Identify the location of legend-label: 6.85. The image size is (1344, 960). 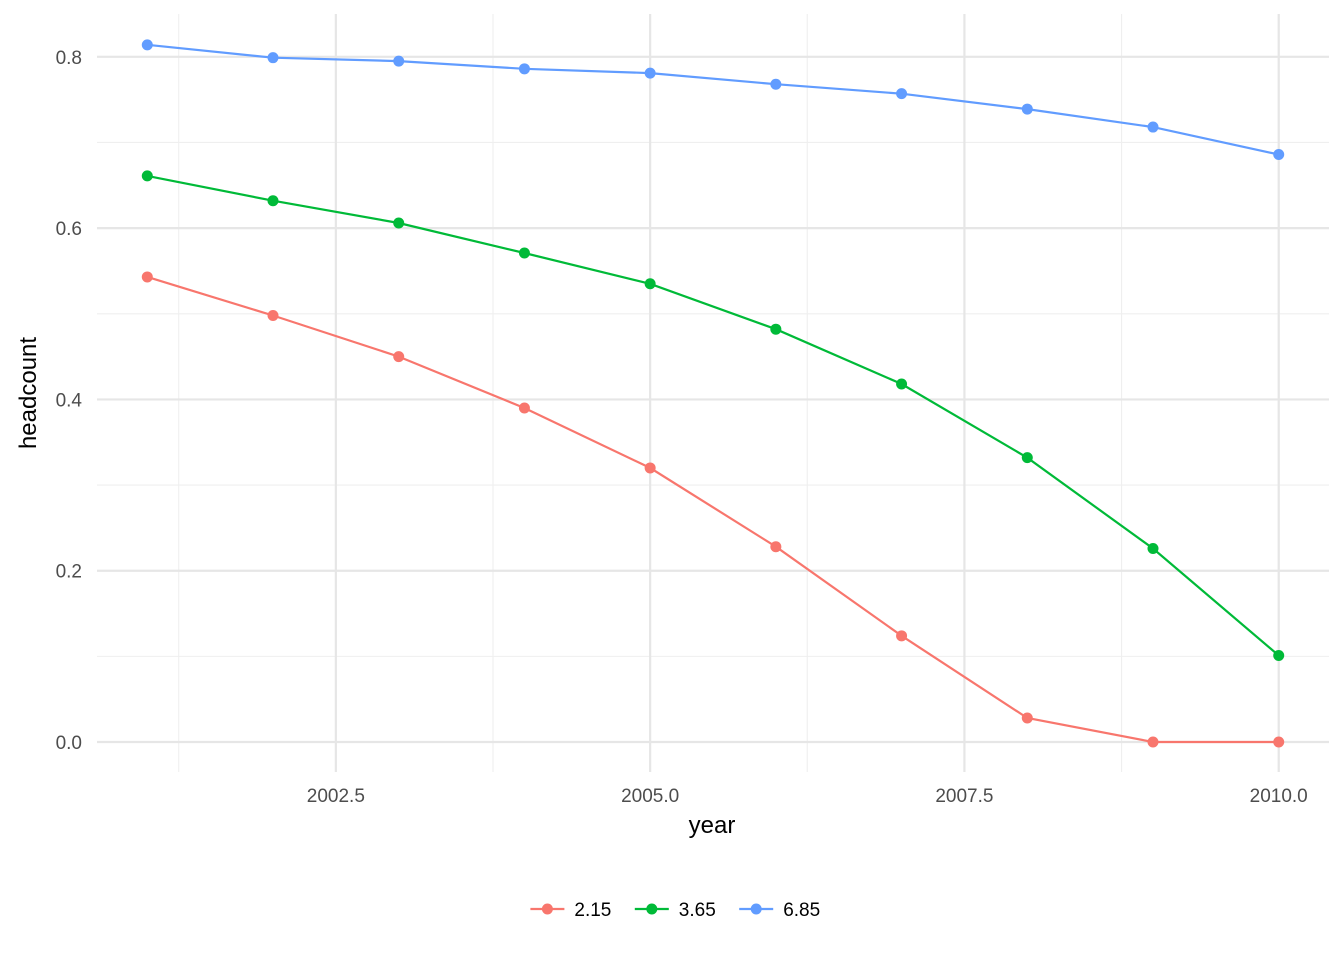
(801, 910).